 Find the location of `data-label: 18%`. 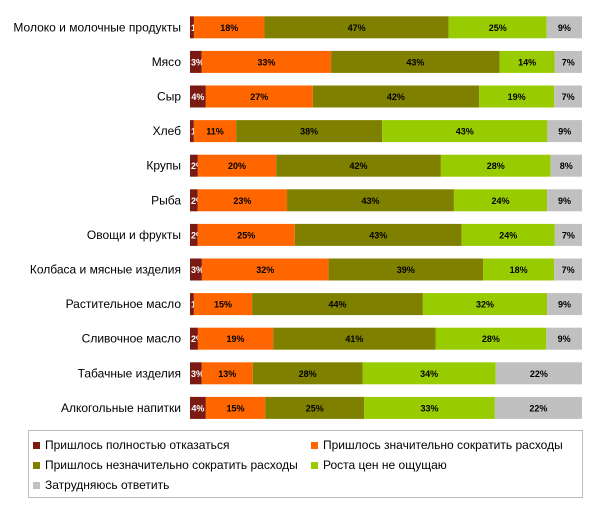

data-label: 18% is located at coordinates (229, 28).